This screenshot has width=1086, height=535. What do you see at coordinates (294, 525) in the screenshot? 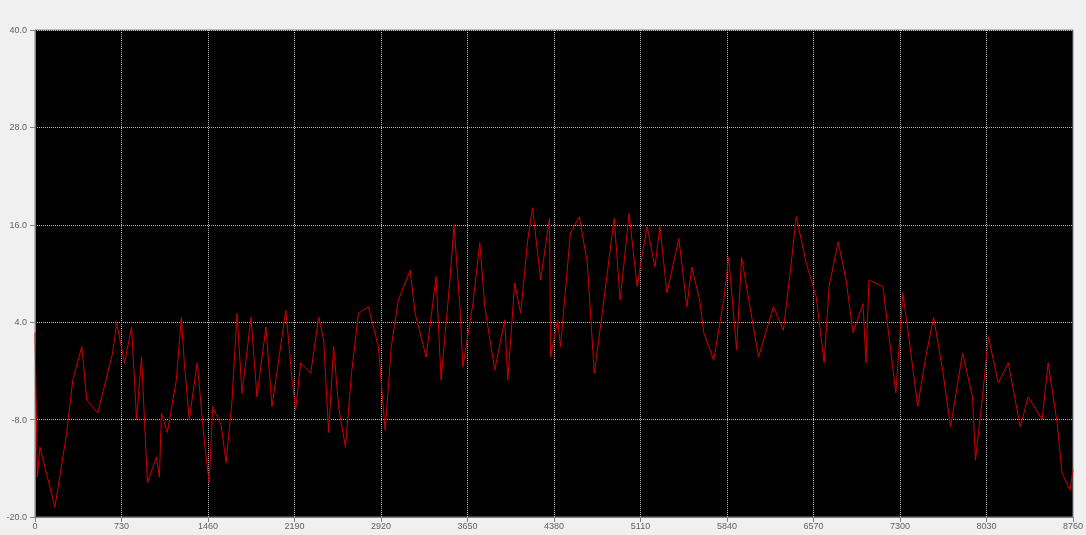
I see `x-tick-label: 2190` at bounding box center [294, 525].